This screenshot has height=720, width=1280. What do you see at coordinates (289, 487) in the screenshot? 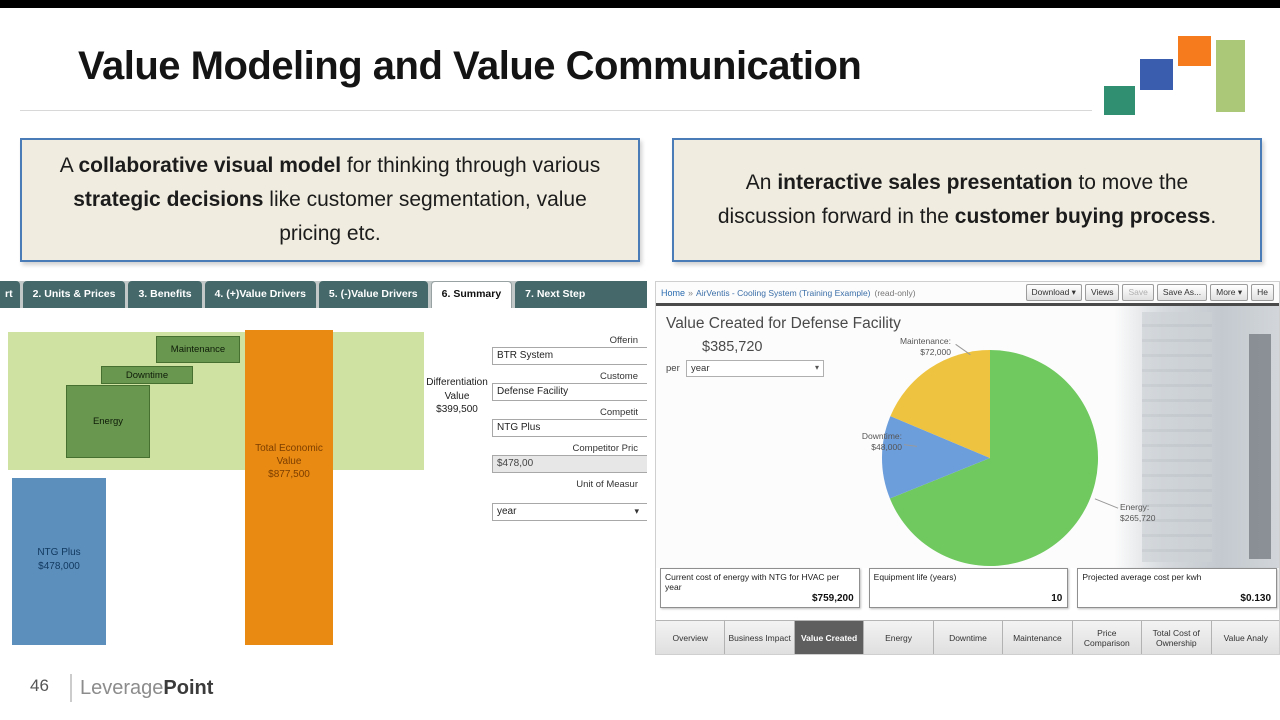
I see `total-economic-value-bar: Total Economic Value $877,500` at bounding box center [289, 487].